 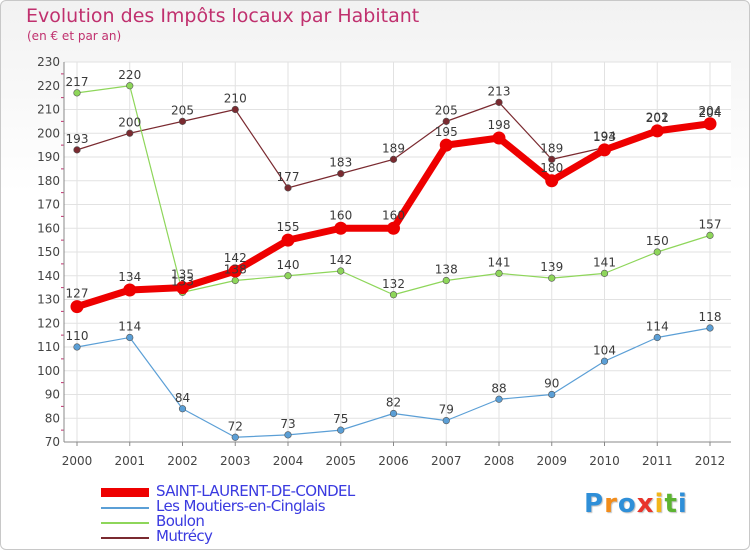 What do you see at coordinates (129, 122) in the screenshot?
I see `data-label-mutr-cy: 200` at bounding box center [129, 122].